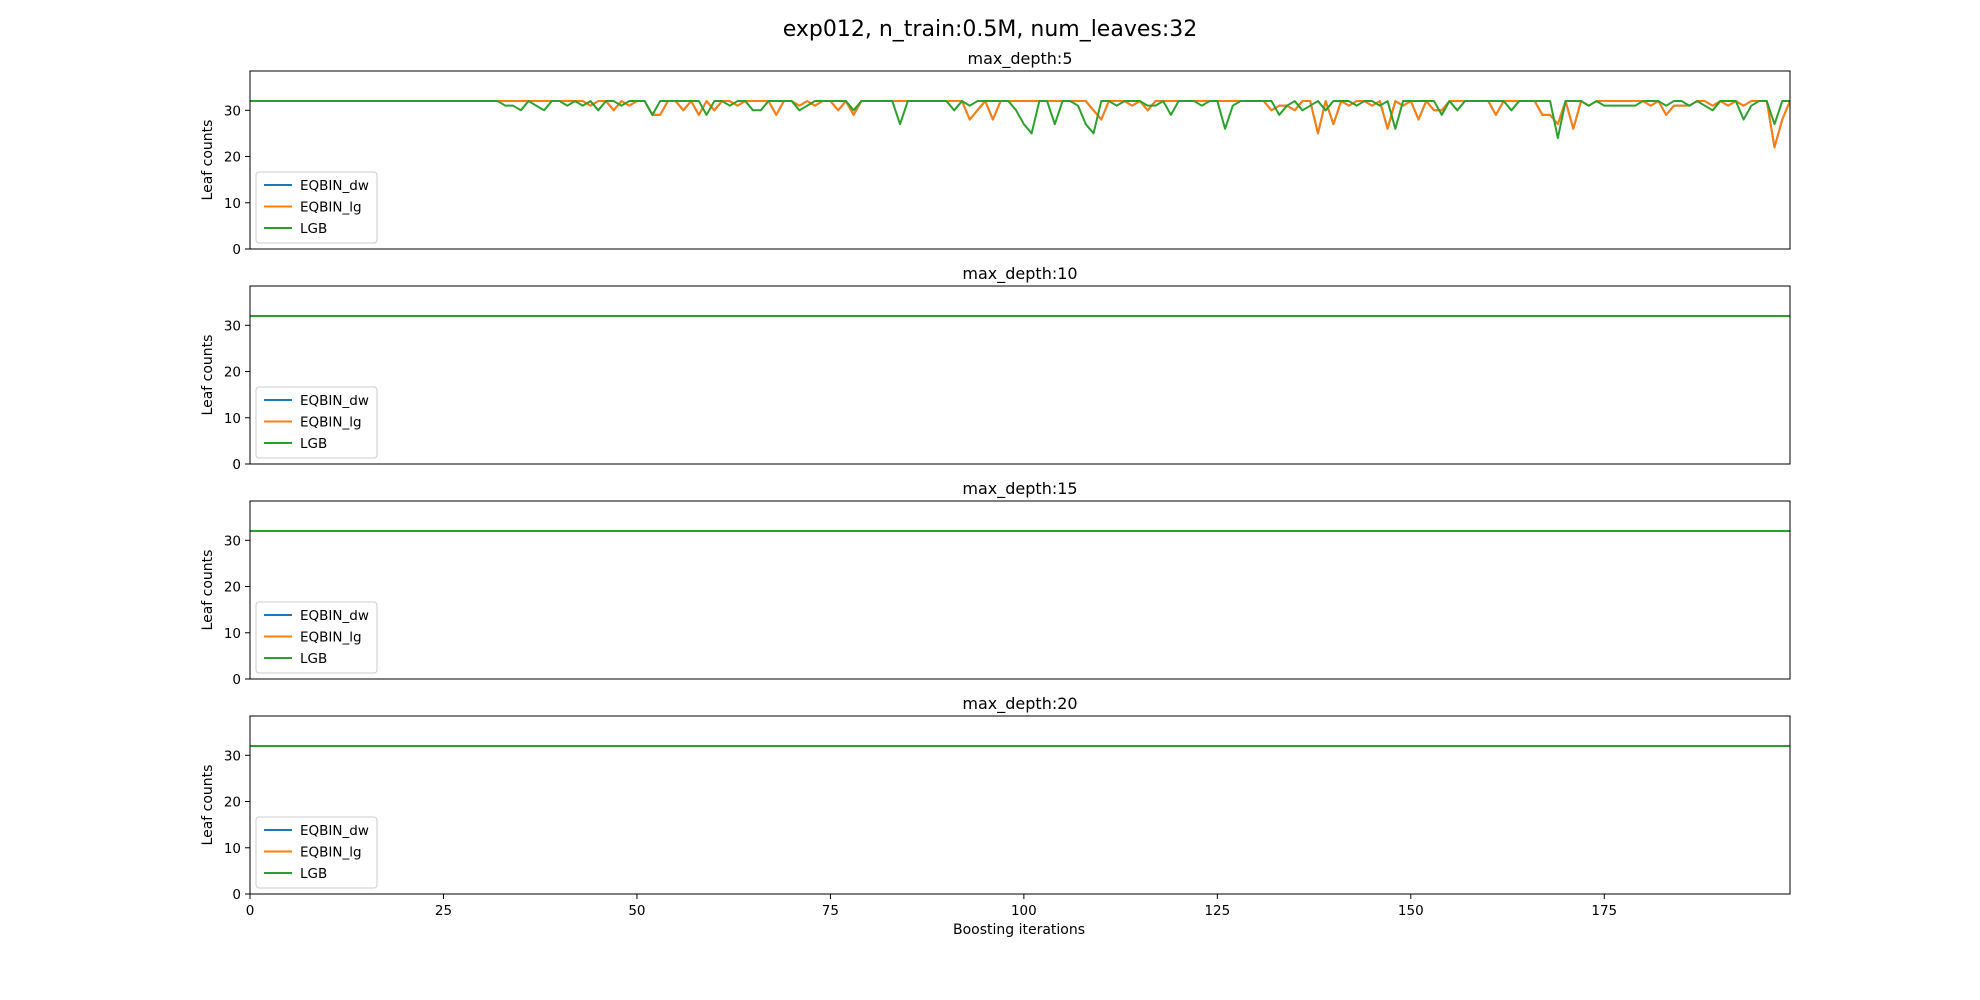  What do you see at coordinates (1019, 704) in the screenshot?
I see `subplot-title: max_depth:20` at bounding box center [1019, 704].